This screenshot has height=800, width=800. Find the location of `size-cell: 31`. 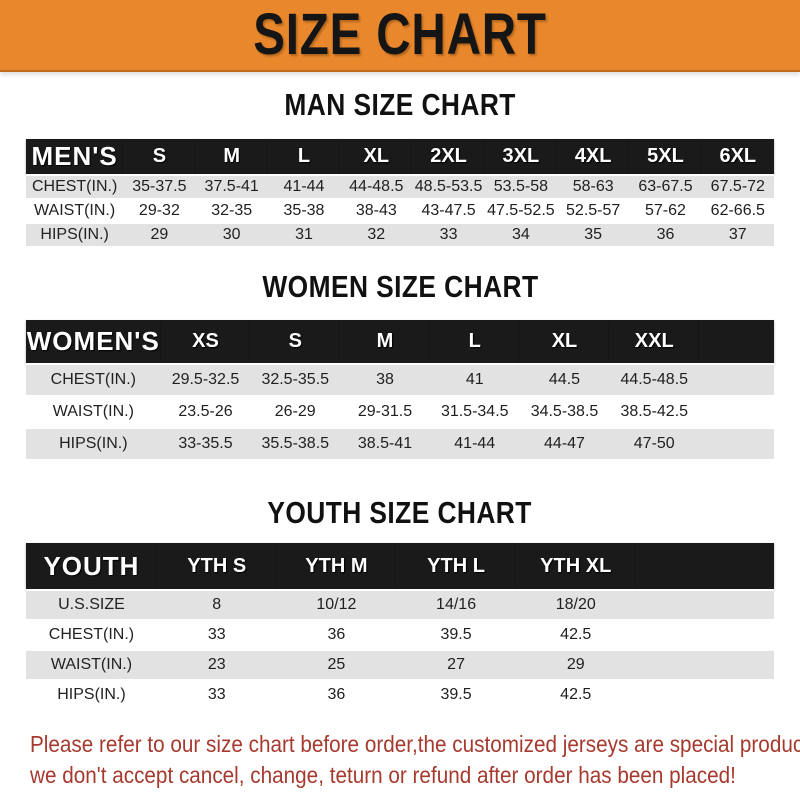

size-cell: 31 is located at coordinates (304, 234).